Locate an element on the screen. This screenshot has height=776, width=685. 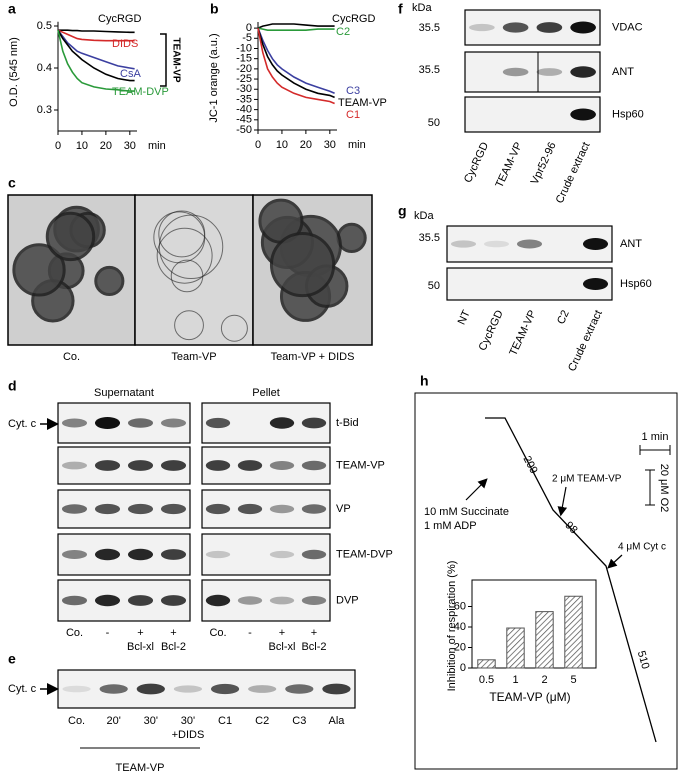
panel-letter: f is located at coordinates (400, 9).